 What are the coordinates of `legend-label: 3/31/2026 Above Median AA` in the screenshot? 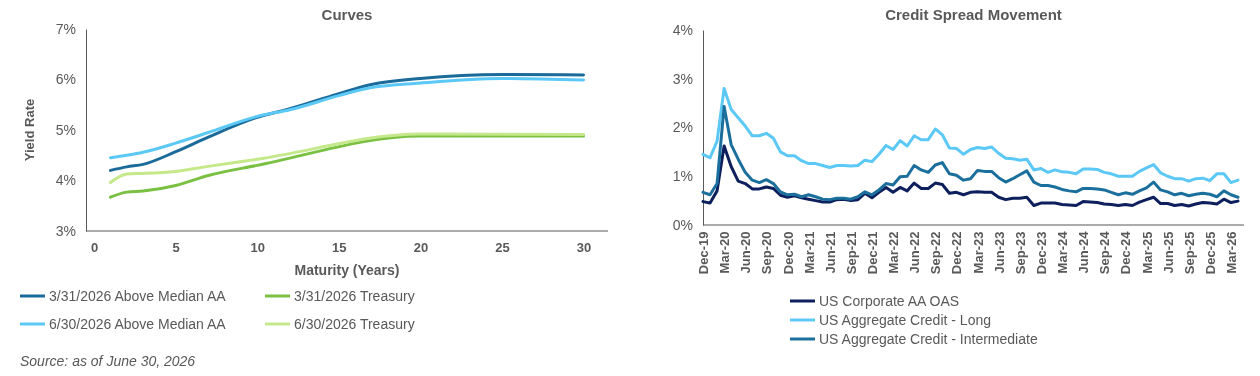 It's located at (138, 295).